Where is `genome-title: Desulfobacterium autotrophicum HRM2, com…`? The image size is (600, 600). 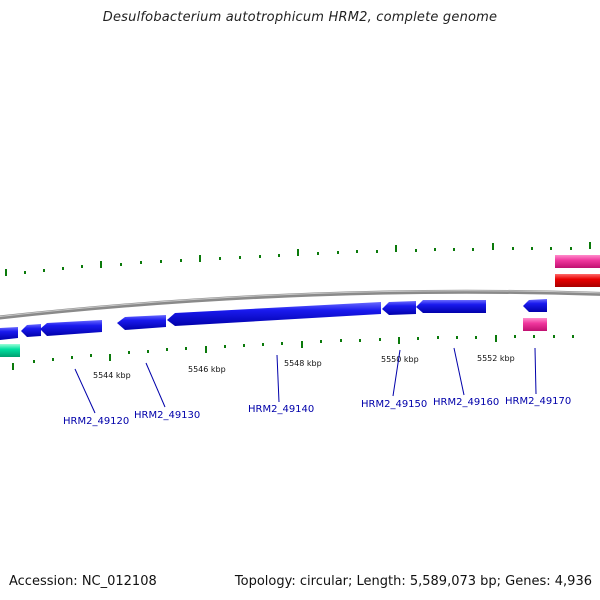
genome-title: Desulfobacterium autotrophicum HRM2, com… is located at coordinates (300, 17).